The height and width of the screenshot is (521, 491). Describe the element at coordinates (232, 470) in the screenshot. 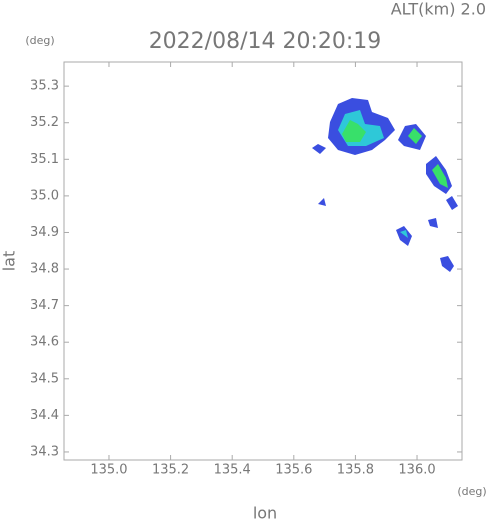

I see `x-tick-label: 135.4` at that location.